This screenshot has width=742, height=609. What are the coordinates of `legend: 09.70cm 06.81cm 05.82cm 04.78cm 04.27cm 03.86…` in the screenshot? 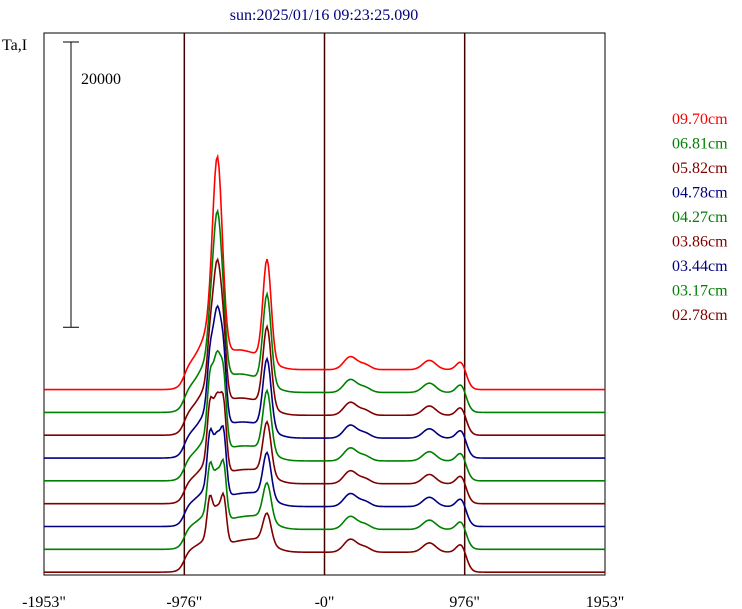 It's located at (700, 217).